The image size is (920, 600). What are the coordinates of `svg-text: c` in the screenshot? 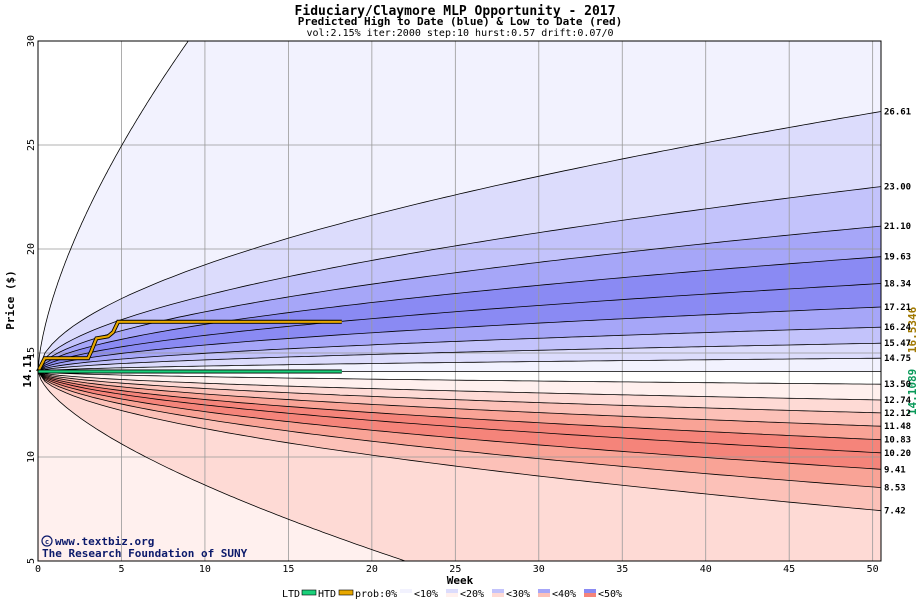 It's located at (47, 542).